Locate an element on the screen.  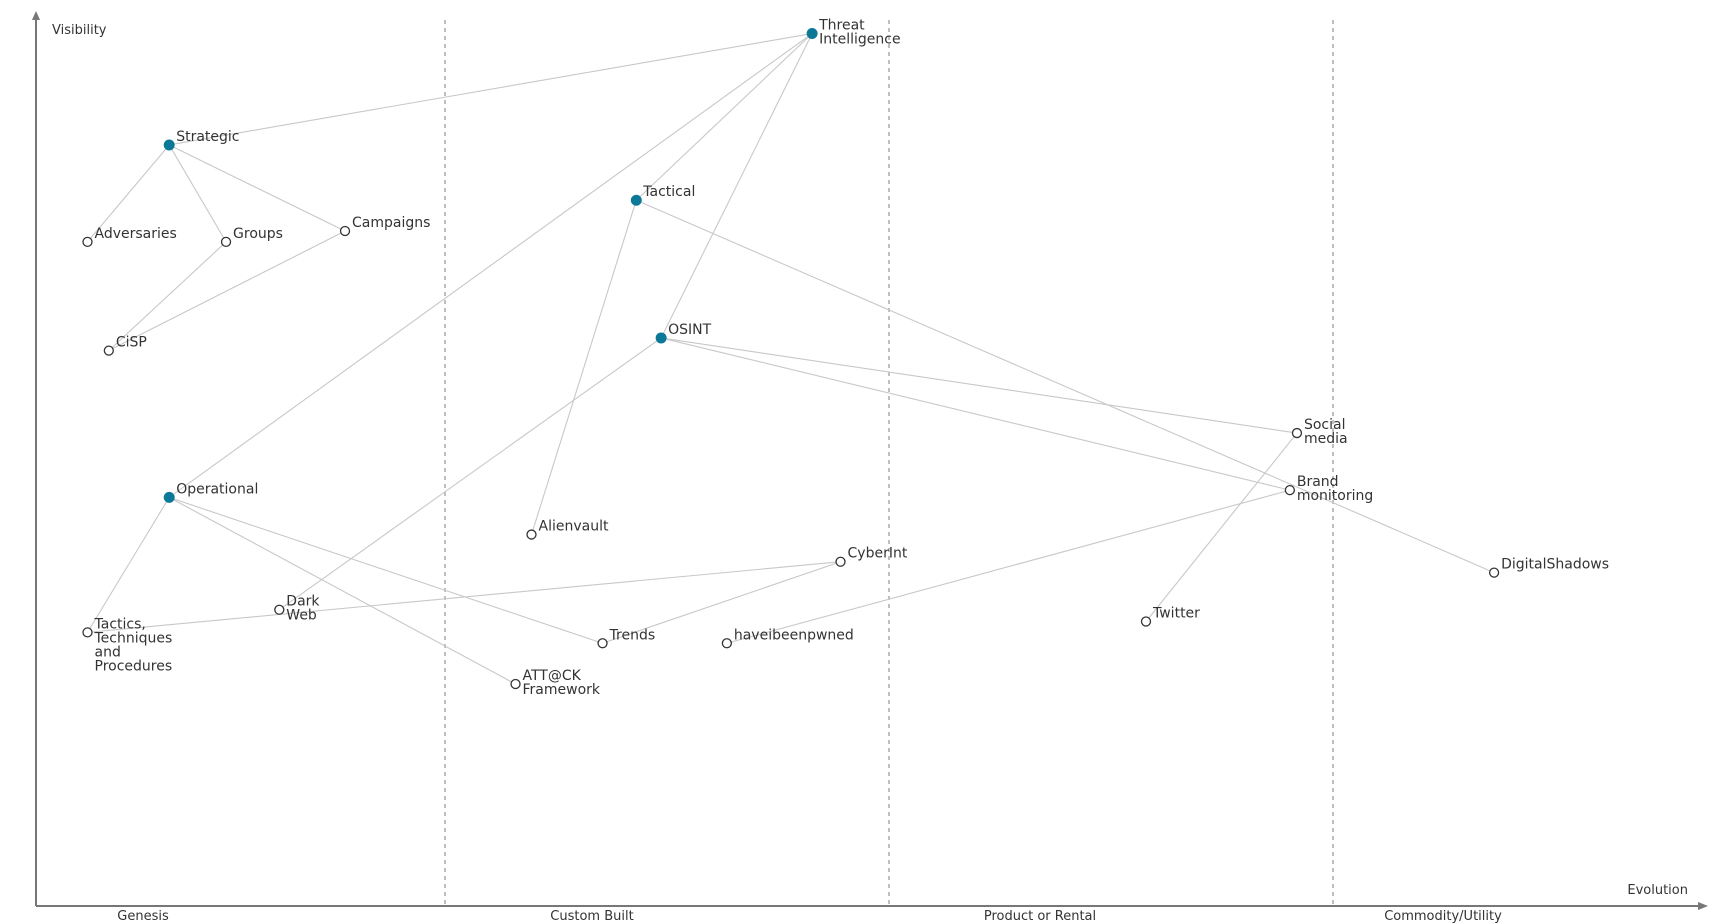
component-label-trends: Trends is located at coordinates (632, 635).